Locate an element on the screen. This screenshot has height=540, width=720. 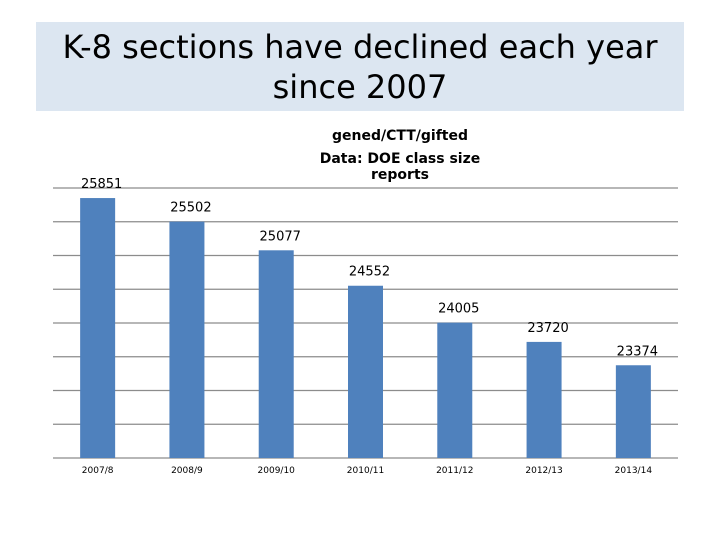
x-tick-label: 2010/11 is located at coordinates (365, 471).